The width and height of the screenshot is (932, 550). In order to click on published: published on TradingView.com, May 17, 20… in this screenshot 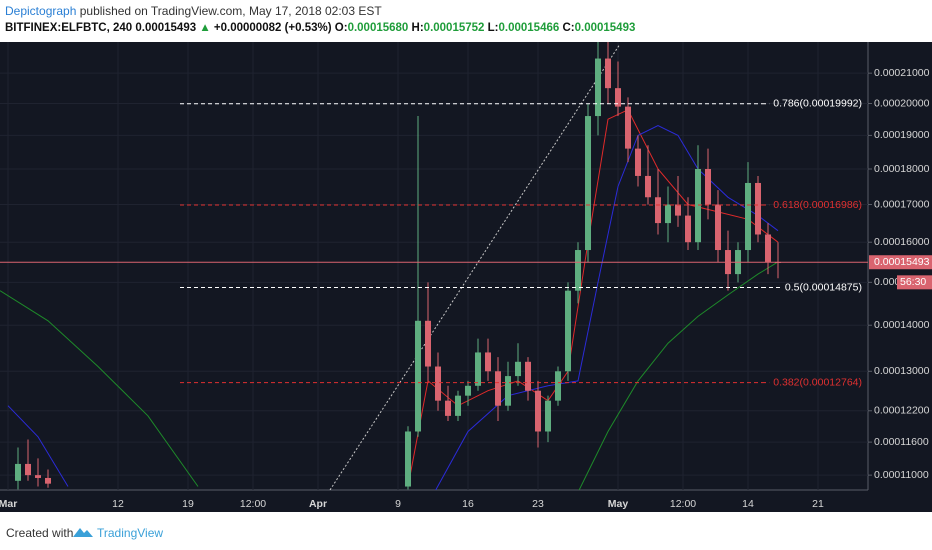, I will do `click(230, 11)`.